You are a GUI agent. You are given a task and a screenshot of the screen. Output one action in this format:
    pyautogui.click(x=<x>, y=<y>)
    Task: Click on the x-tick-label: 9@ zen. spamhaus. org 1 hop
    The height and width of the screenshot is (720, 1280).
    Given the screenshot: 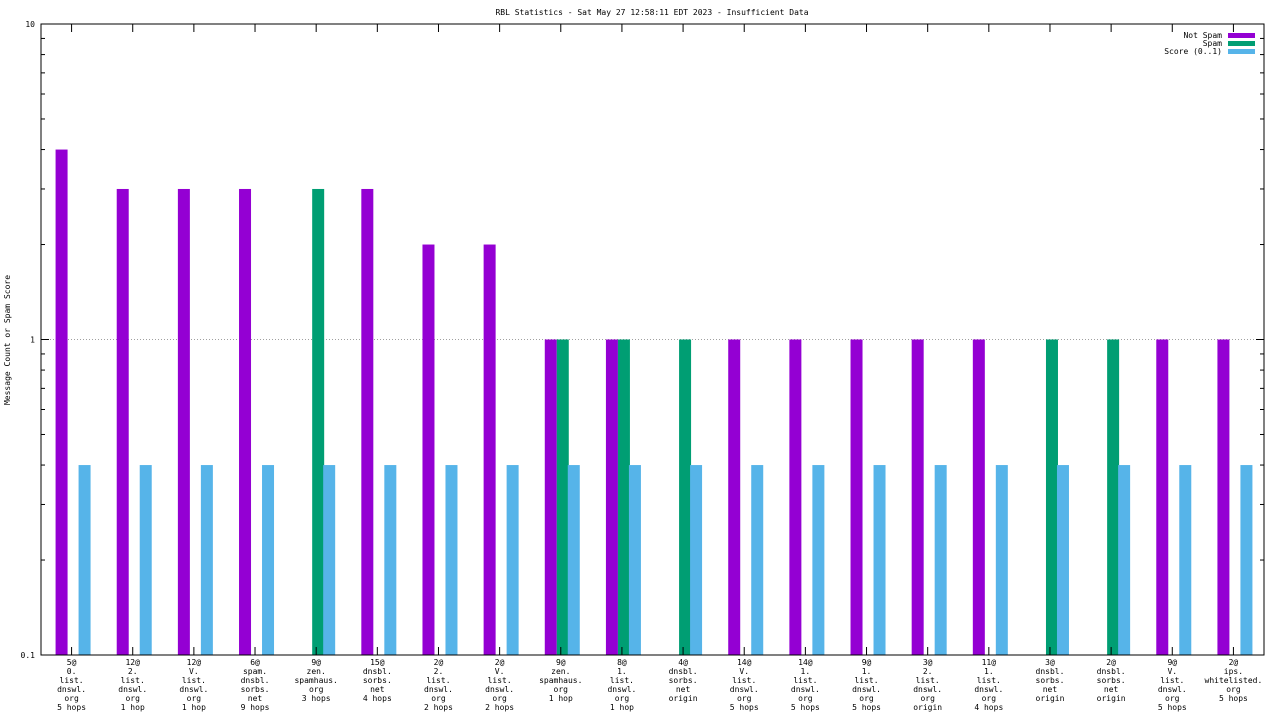 What is the action you would take?
    pyautogui.click(x=560, y=680)
    